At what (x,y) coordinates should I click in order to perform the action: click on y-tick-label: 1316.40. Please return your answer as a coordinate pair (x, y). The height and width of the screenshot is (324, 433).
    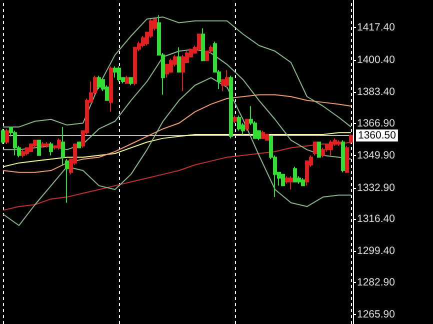
    Looking at the image, I should click on (376, 219).